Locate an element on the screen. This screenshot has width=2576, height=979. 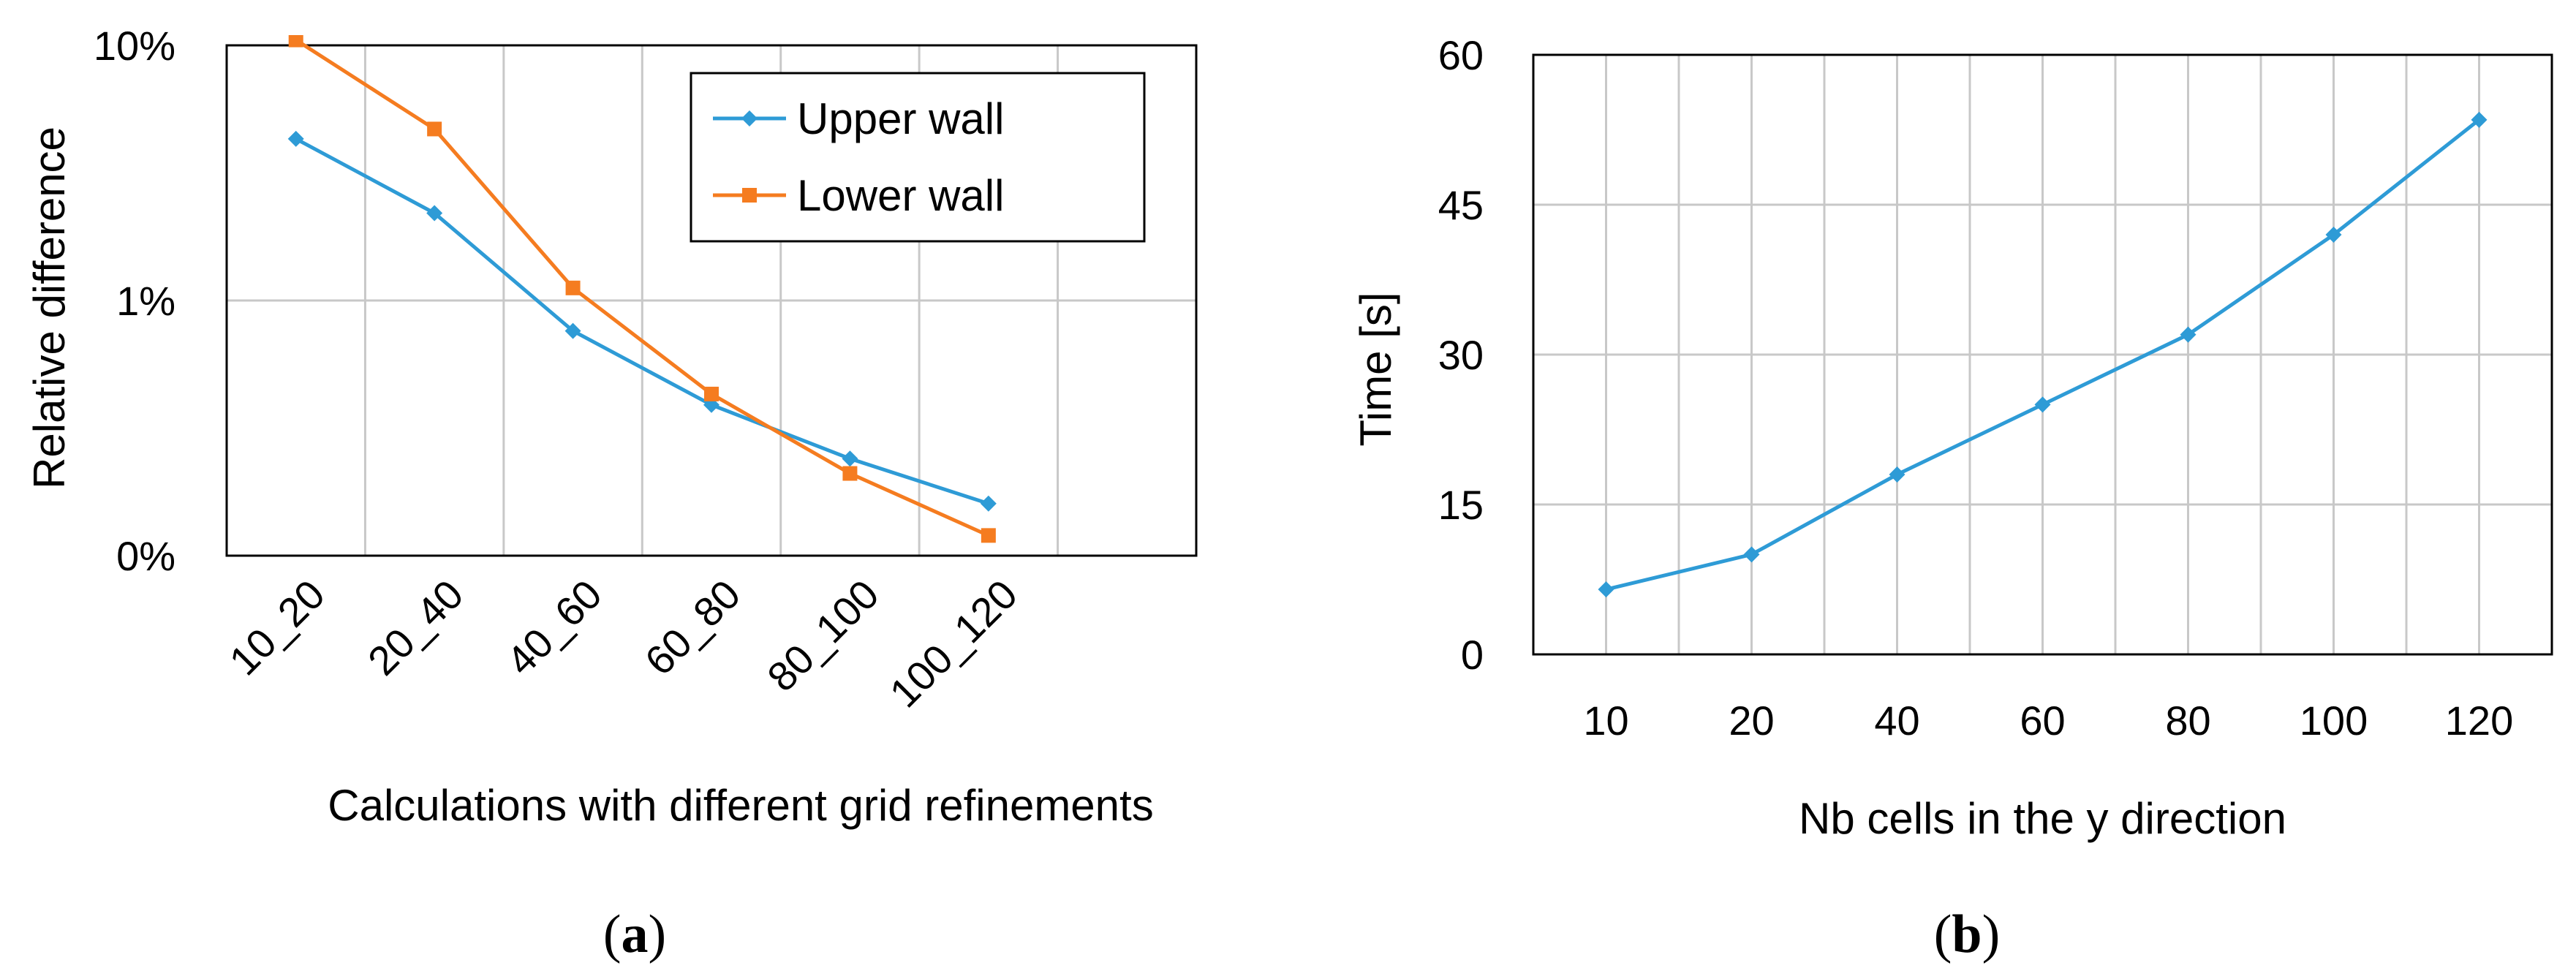
legend: Upper wall Lower wall is located at coordinates (918, 157).